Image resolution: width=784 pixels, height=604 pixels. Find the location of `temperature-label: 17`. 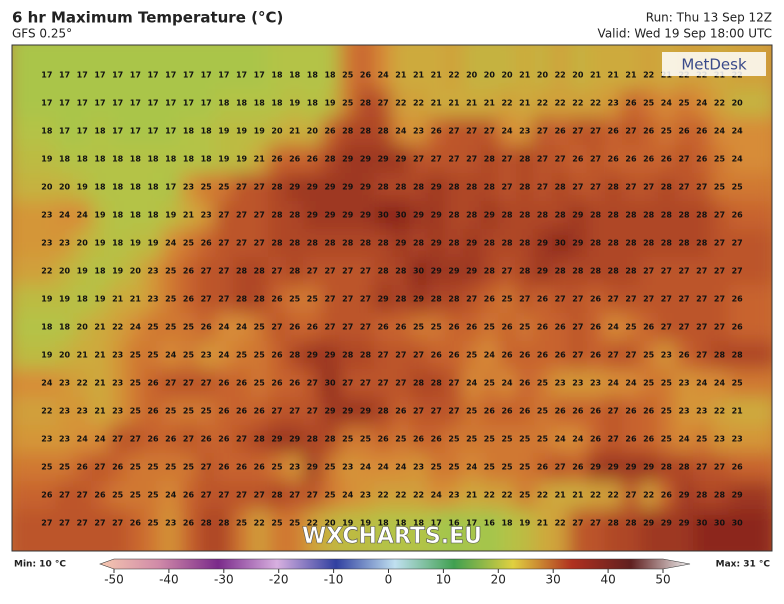

temperature-label: 17 is located at coordinates (206, 103).